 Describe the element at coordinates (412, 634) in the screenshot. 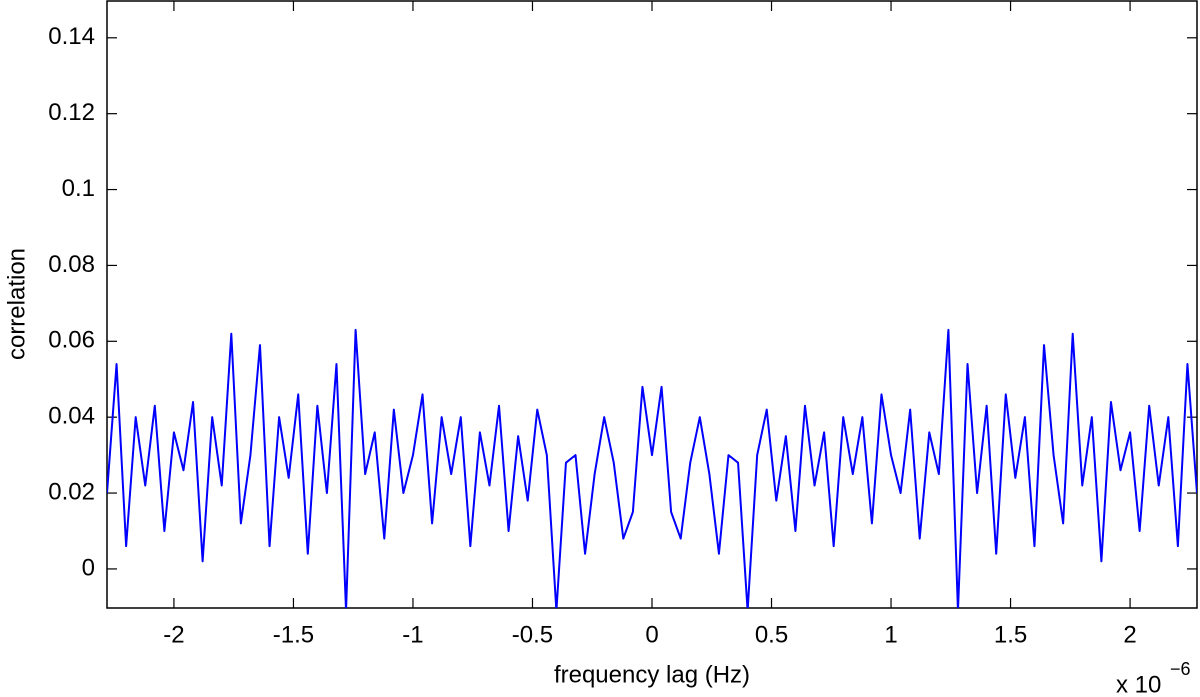

I see `x-tick-label: -1` at that location.